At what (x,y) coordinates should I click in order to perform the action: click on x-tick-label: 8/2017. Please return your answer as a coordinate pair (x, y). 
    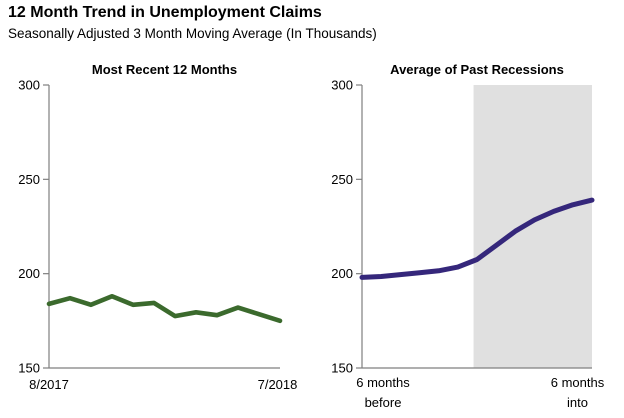
    Looking at the image, I should click on (49, 384).